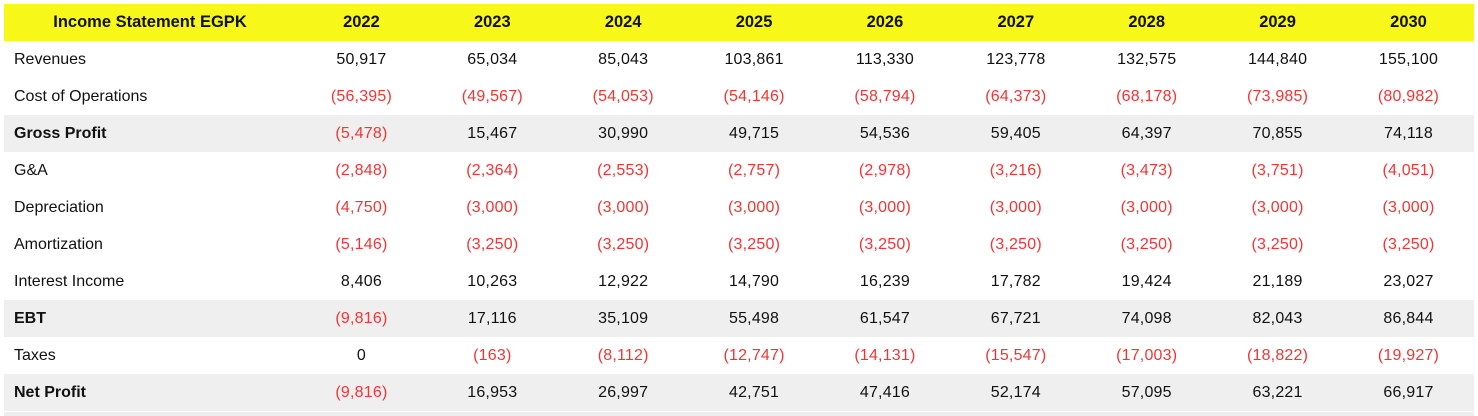  Describe the element at coordinates (150, 22) in the screenshot. I see `table-title: Income Statement EGPK` at that location.